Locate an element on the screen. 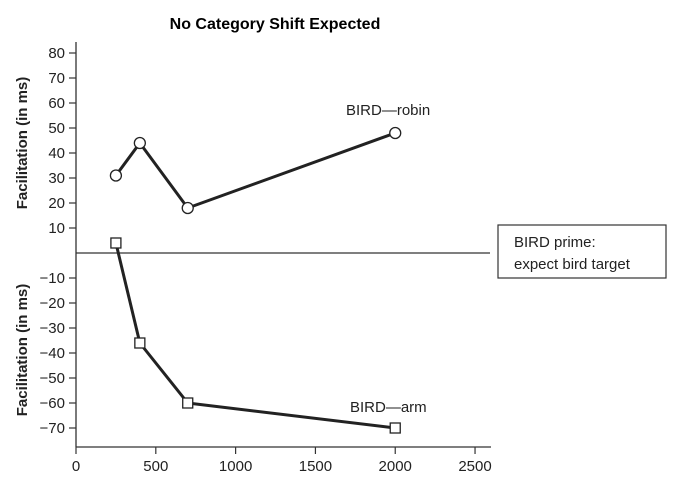  series-label: BIRD—robin is located at coordinates (388, 110).